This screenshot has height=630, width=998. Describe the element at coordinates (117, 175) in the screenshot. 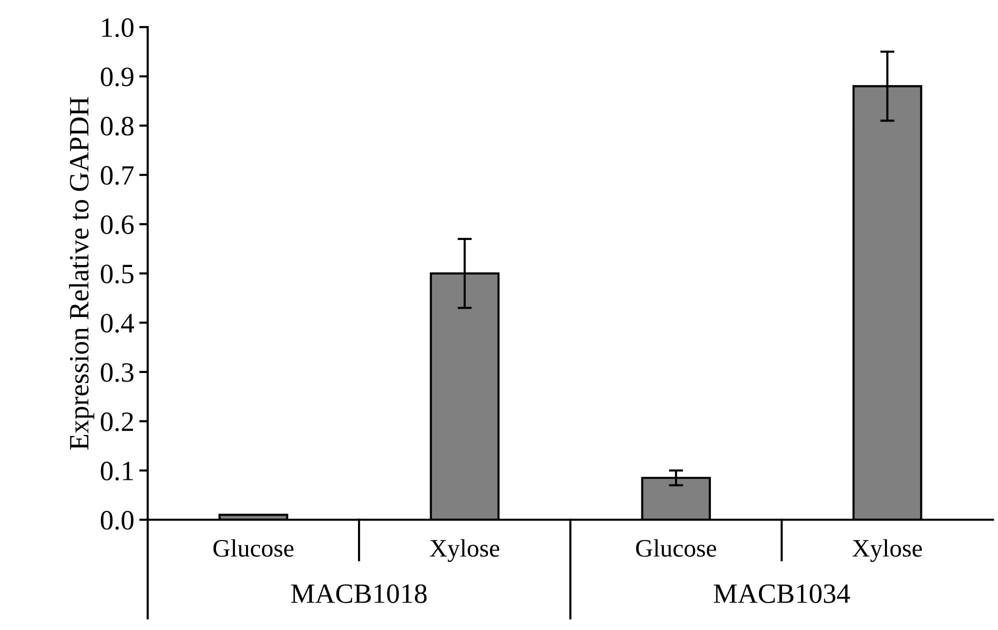

I see `y-tick-label: 0.7` at that location.